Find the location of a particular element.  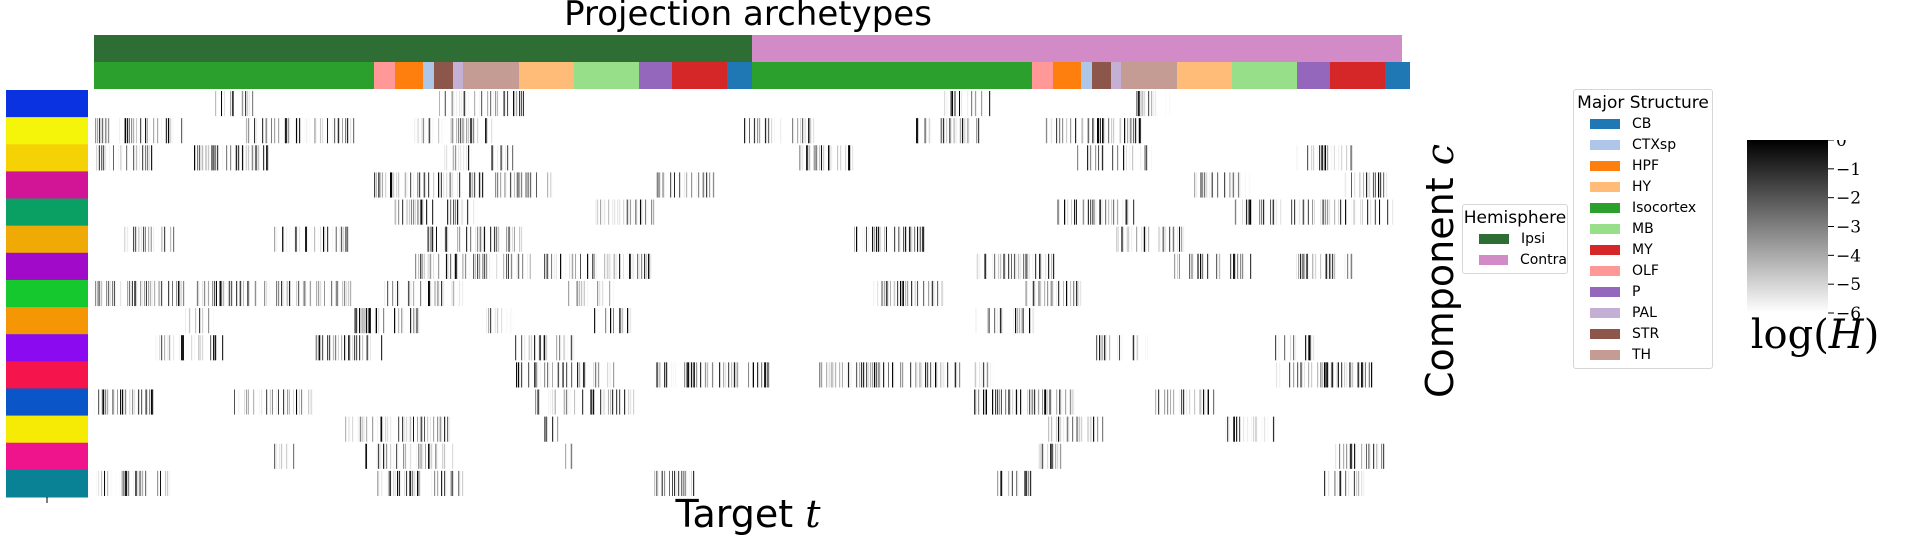

hemisphere-block-contra is located at coordinates (1077, 48).